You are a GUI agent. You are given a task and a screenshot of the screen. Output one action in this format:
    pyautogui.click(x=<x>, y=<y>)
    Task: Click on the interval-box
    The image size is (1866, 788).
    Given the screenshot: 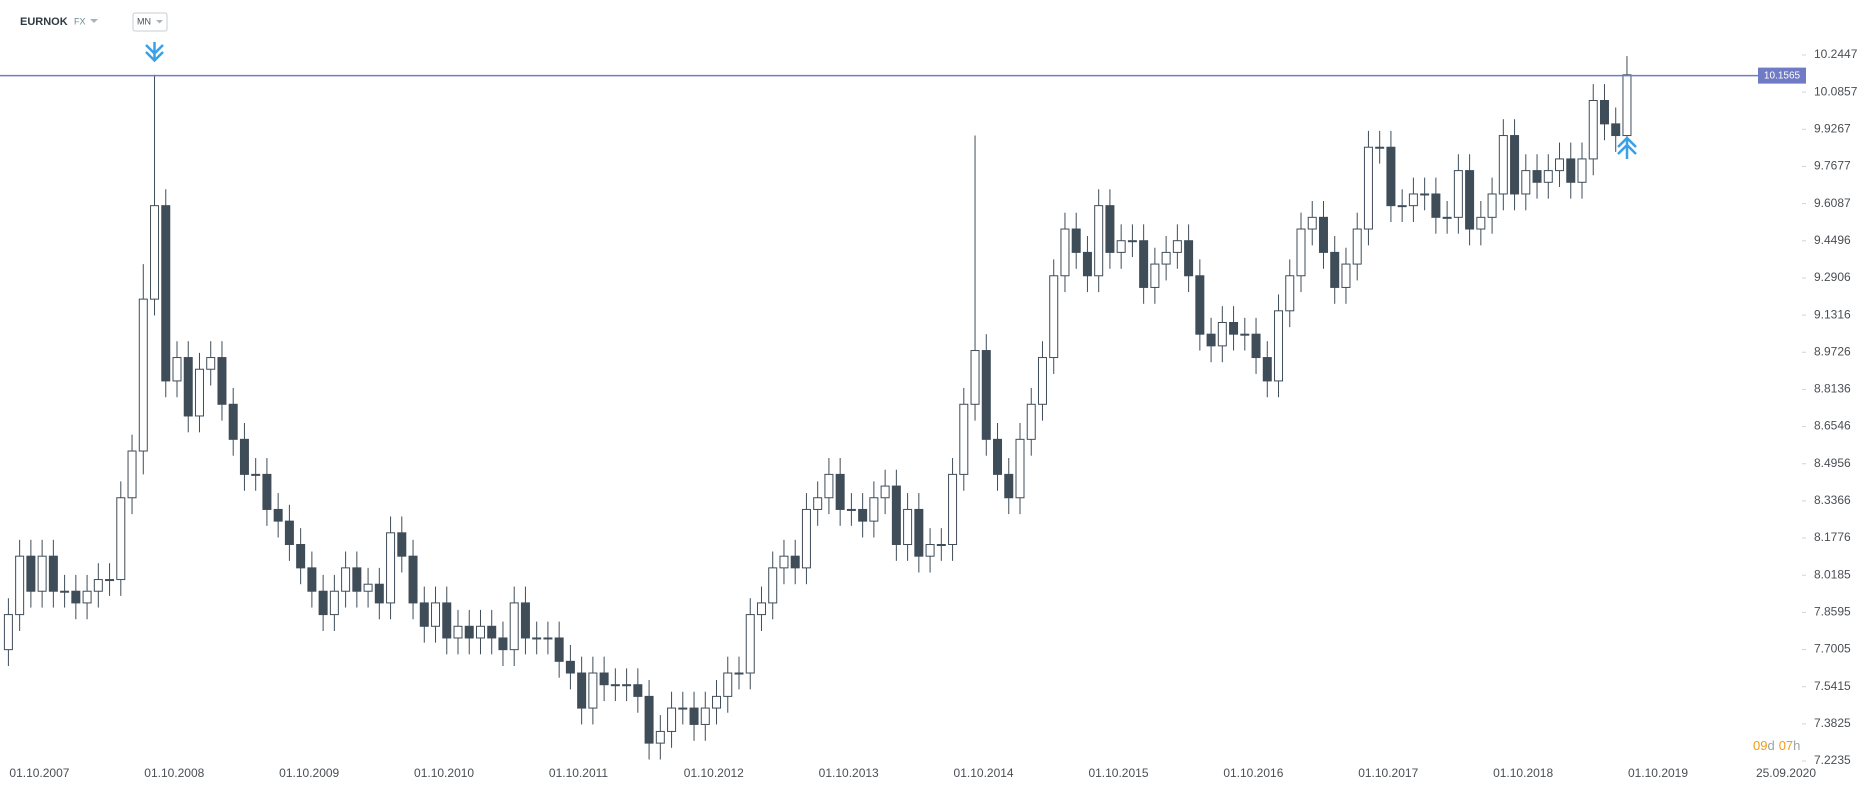 What is the action you would take?
    pyautogui.click(x=150, y=22)
    